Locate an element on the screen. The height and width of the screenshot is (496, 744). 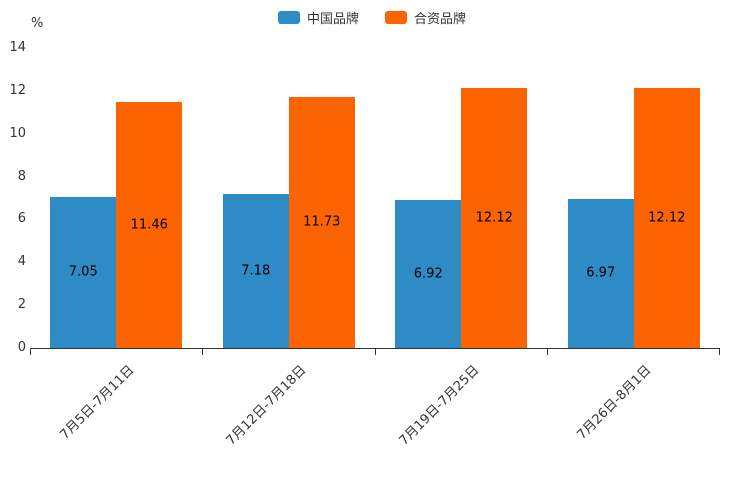
legend-item-joint-venture-brand: 合资品牌 is located at coordinates (425, 17).